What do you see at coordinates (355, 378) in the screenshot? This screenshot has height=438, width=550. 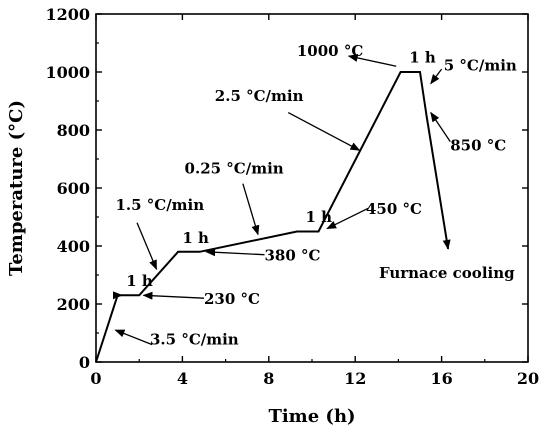 I see `x-tick-label: 12` at bounding box center [355, 378].